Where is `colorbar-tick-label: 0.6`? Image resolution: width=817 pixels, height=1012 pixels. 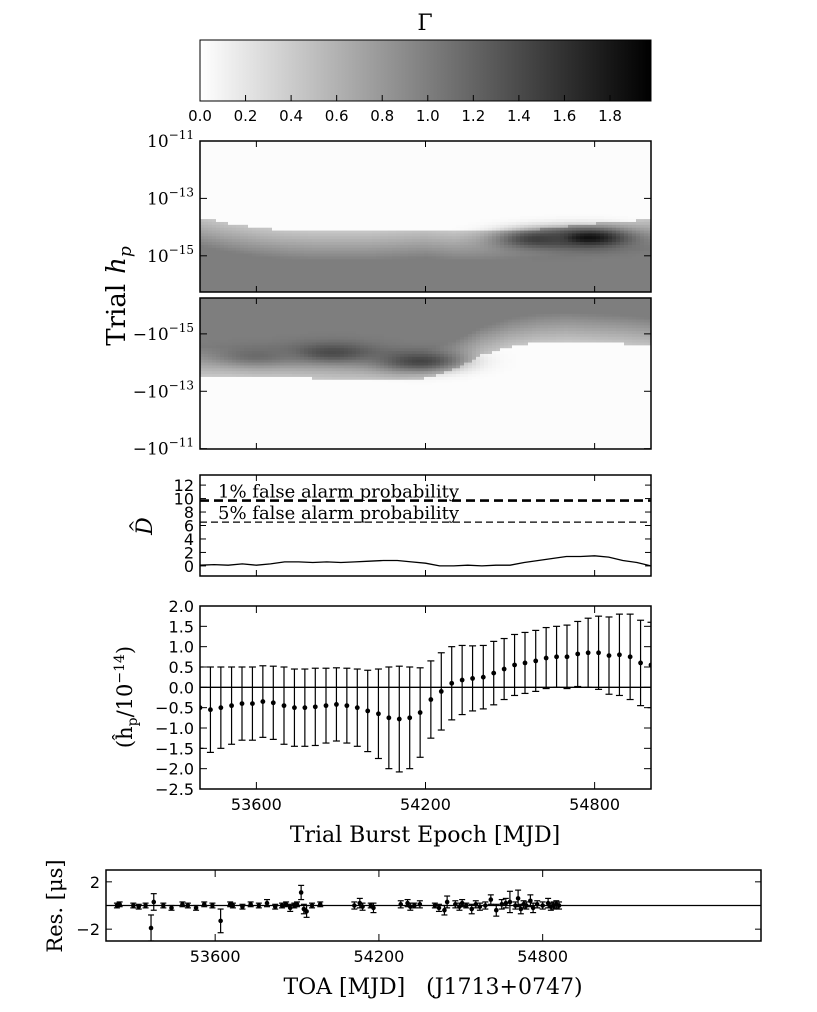 colorbar-tick-label: 0.6 is located at coordinates (337, 116).